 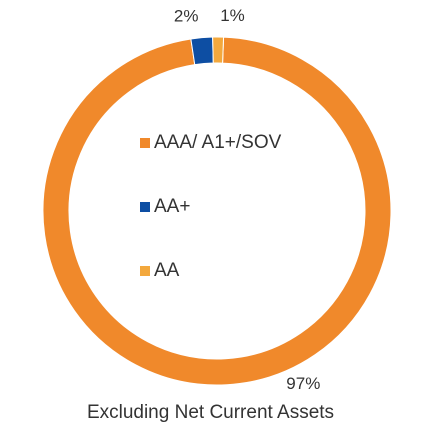 I want to click on data-label-aa: 1%, so click(x=232, y=15).